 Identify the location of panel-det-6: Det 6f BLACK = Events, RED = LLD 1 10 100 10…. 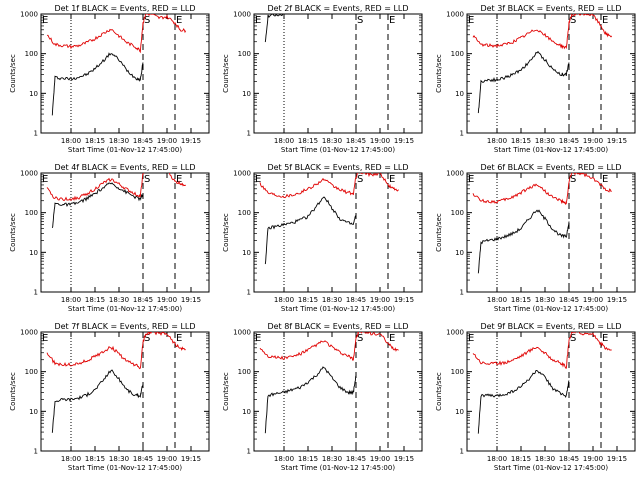
(535, 238).